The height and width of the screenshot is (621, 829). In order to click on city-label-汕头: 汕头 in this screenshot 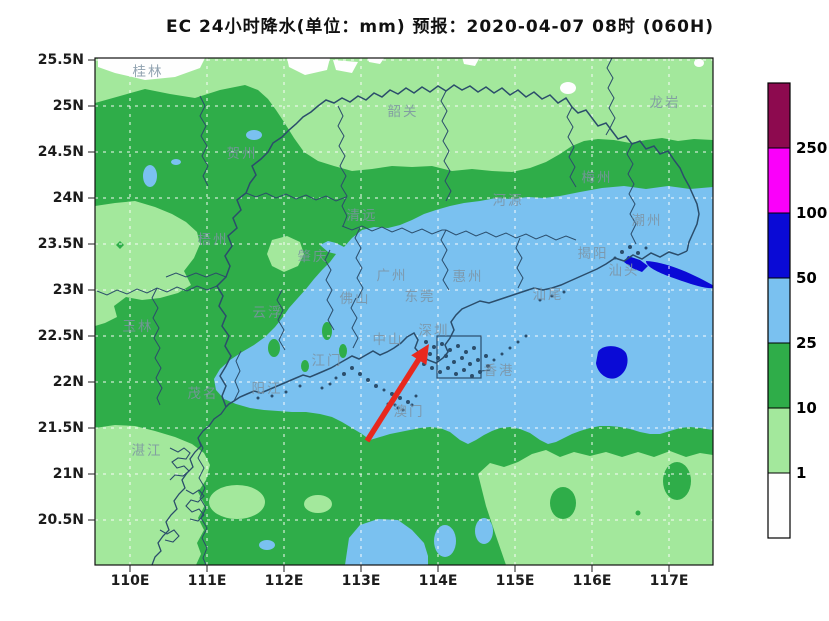, I will do `click(624, 271)`.